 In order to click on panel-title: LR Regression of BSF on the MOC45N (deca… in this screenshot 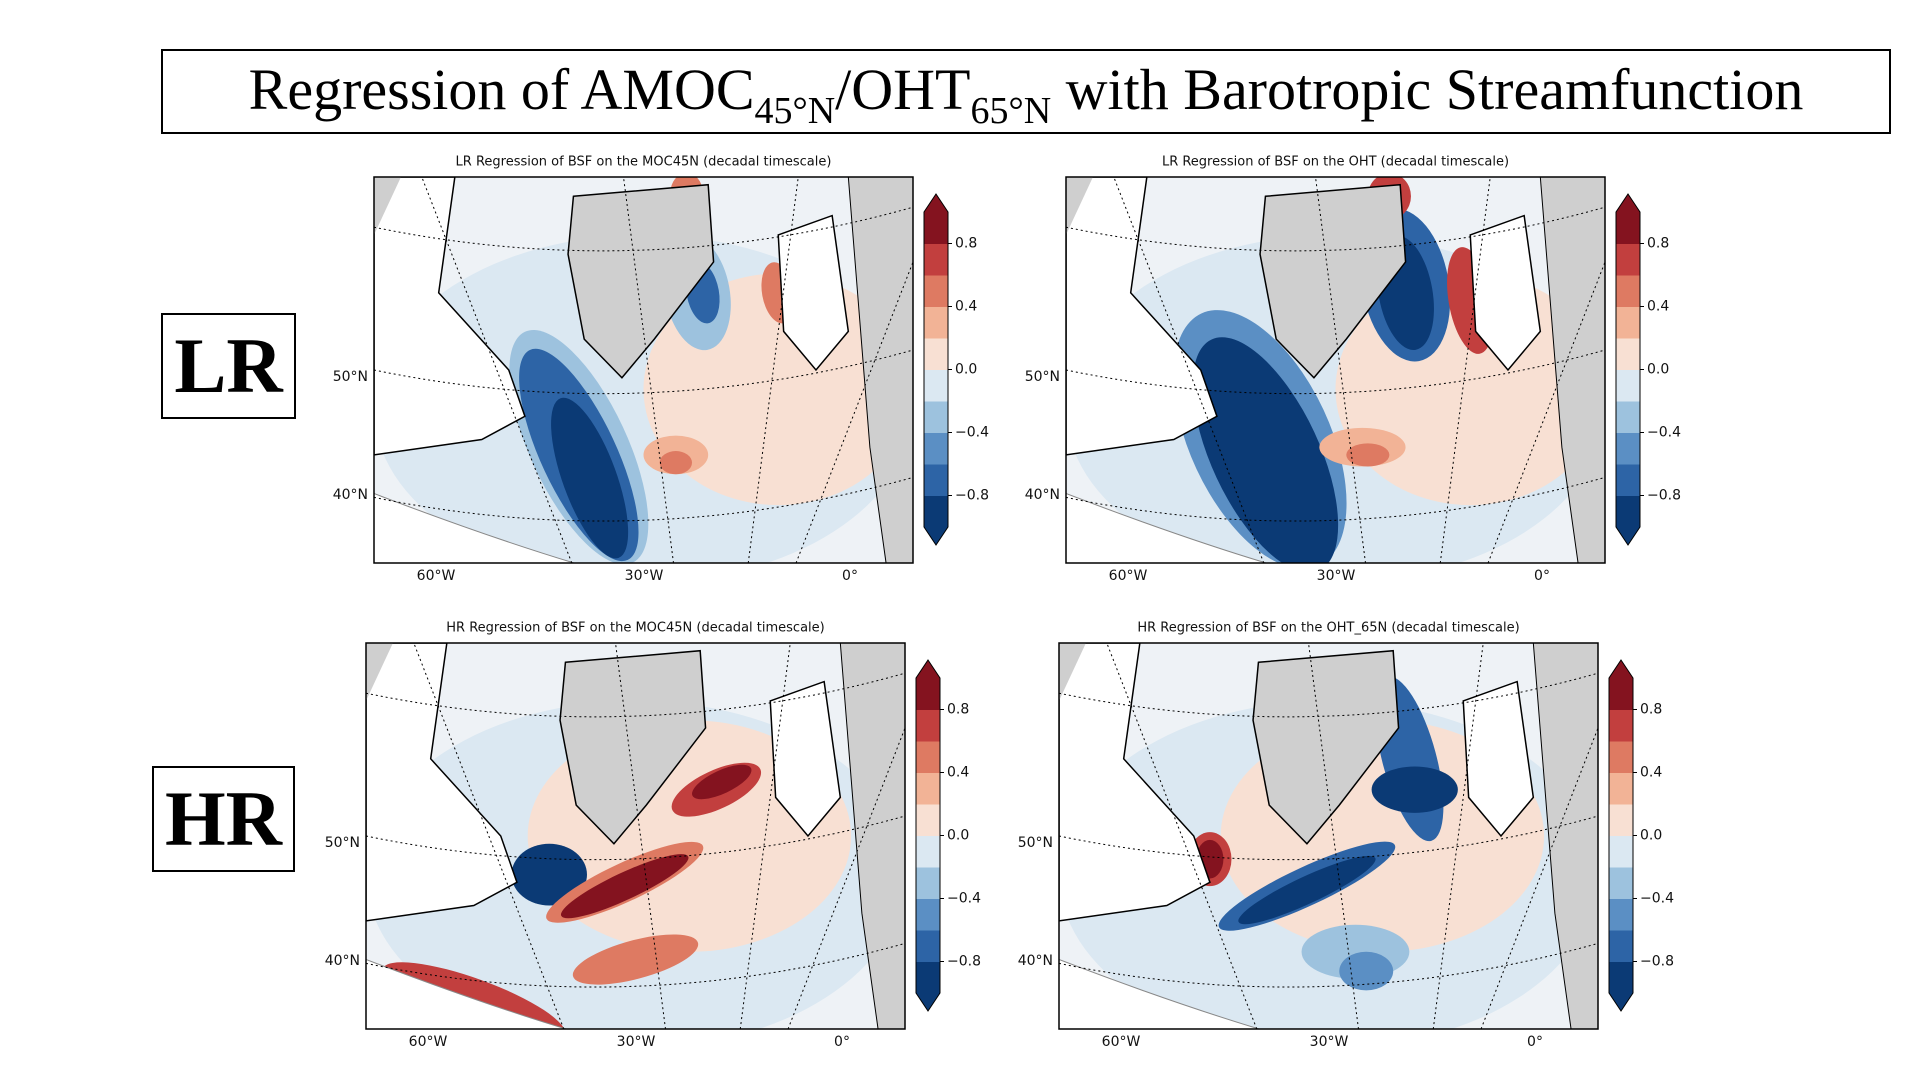, I will do `click(644, 162)`.